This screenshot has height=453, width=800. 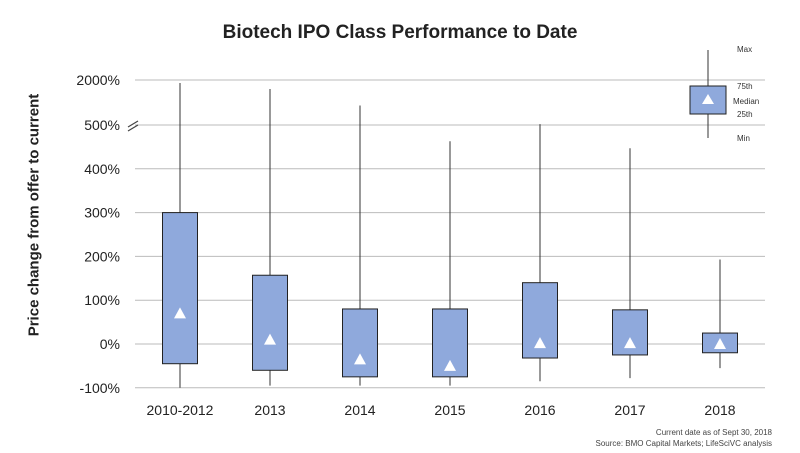 What do you see at coordinates (100, 388) in the screenshot?
I see `y-tick-label: -100%` at bounding box center [100, 388].